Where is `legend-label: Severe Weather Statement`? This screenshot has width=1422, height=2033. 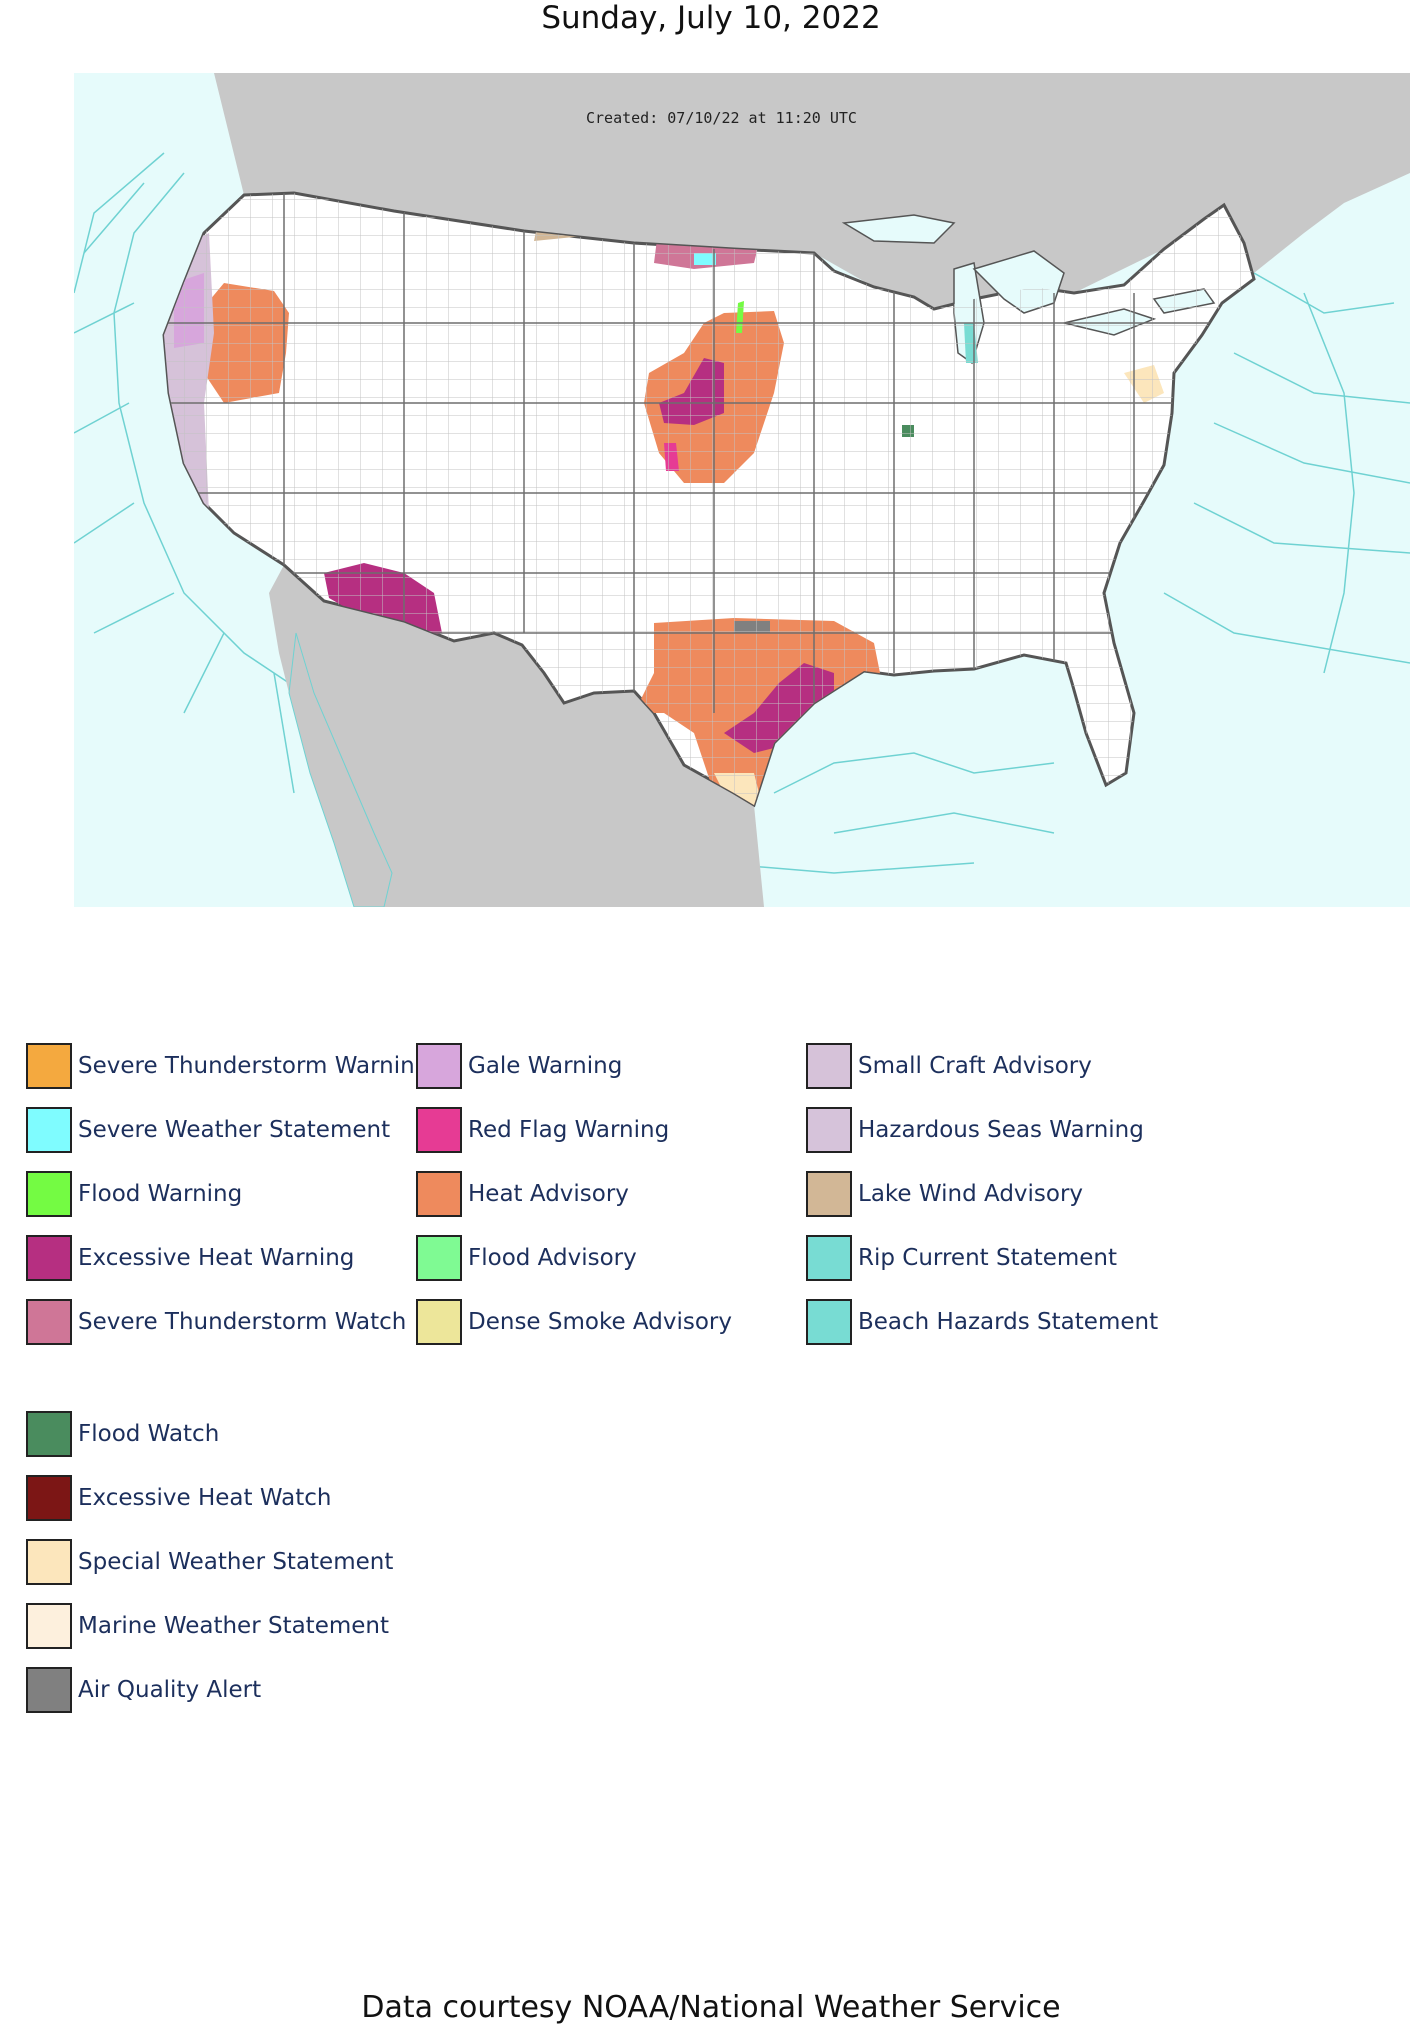 legend-label: Severe Weather Statement is located at coordinates (234, 1130).